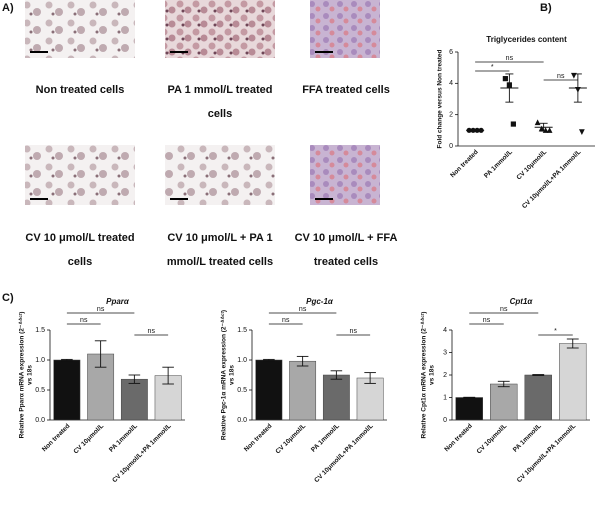  What do you see at coordinates (451, 52) in the screenshot?
I see `y-tick-label: 6` at bounding box center [451, 52].